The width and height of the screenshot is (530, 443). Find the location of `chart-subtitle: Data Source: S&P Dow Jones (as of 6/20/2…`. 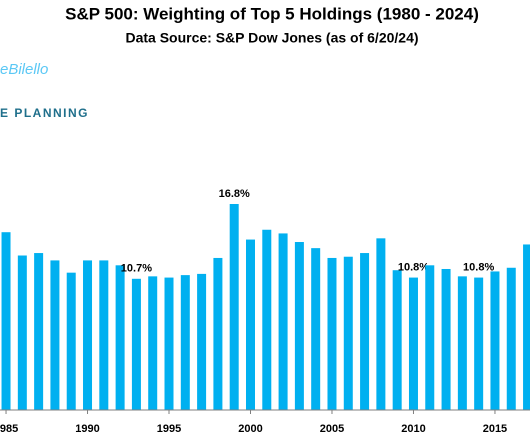

chart-subtitle: Data Source: S&P Dow Jones (as of 6/20/2… is located at coordinates (271, 38).